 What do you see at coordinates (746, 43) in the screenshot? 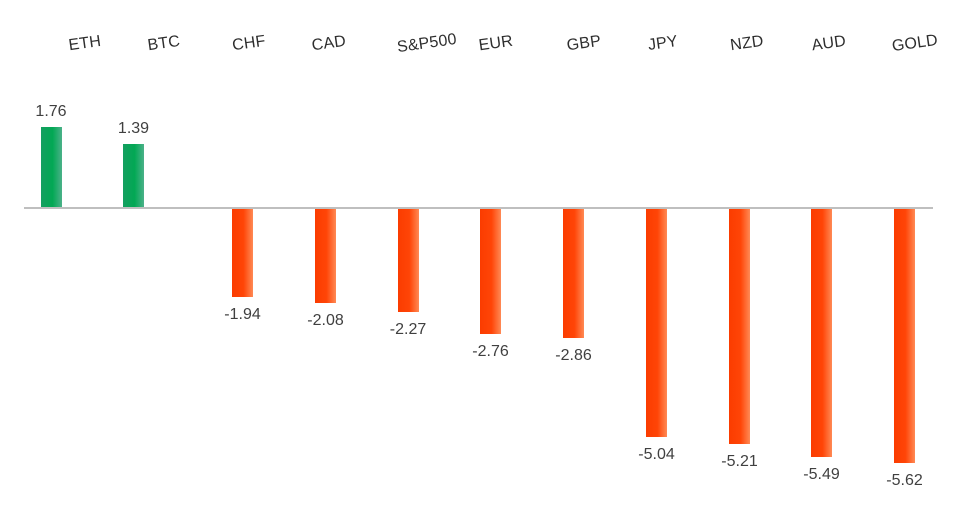
I see `category-label-nzd: NZD` at bounding box center [746, 43].